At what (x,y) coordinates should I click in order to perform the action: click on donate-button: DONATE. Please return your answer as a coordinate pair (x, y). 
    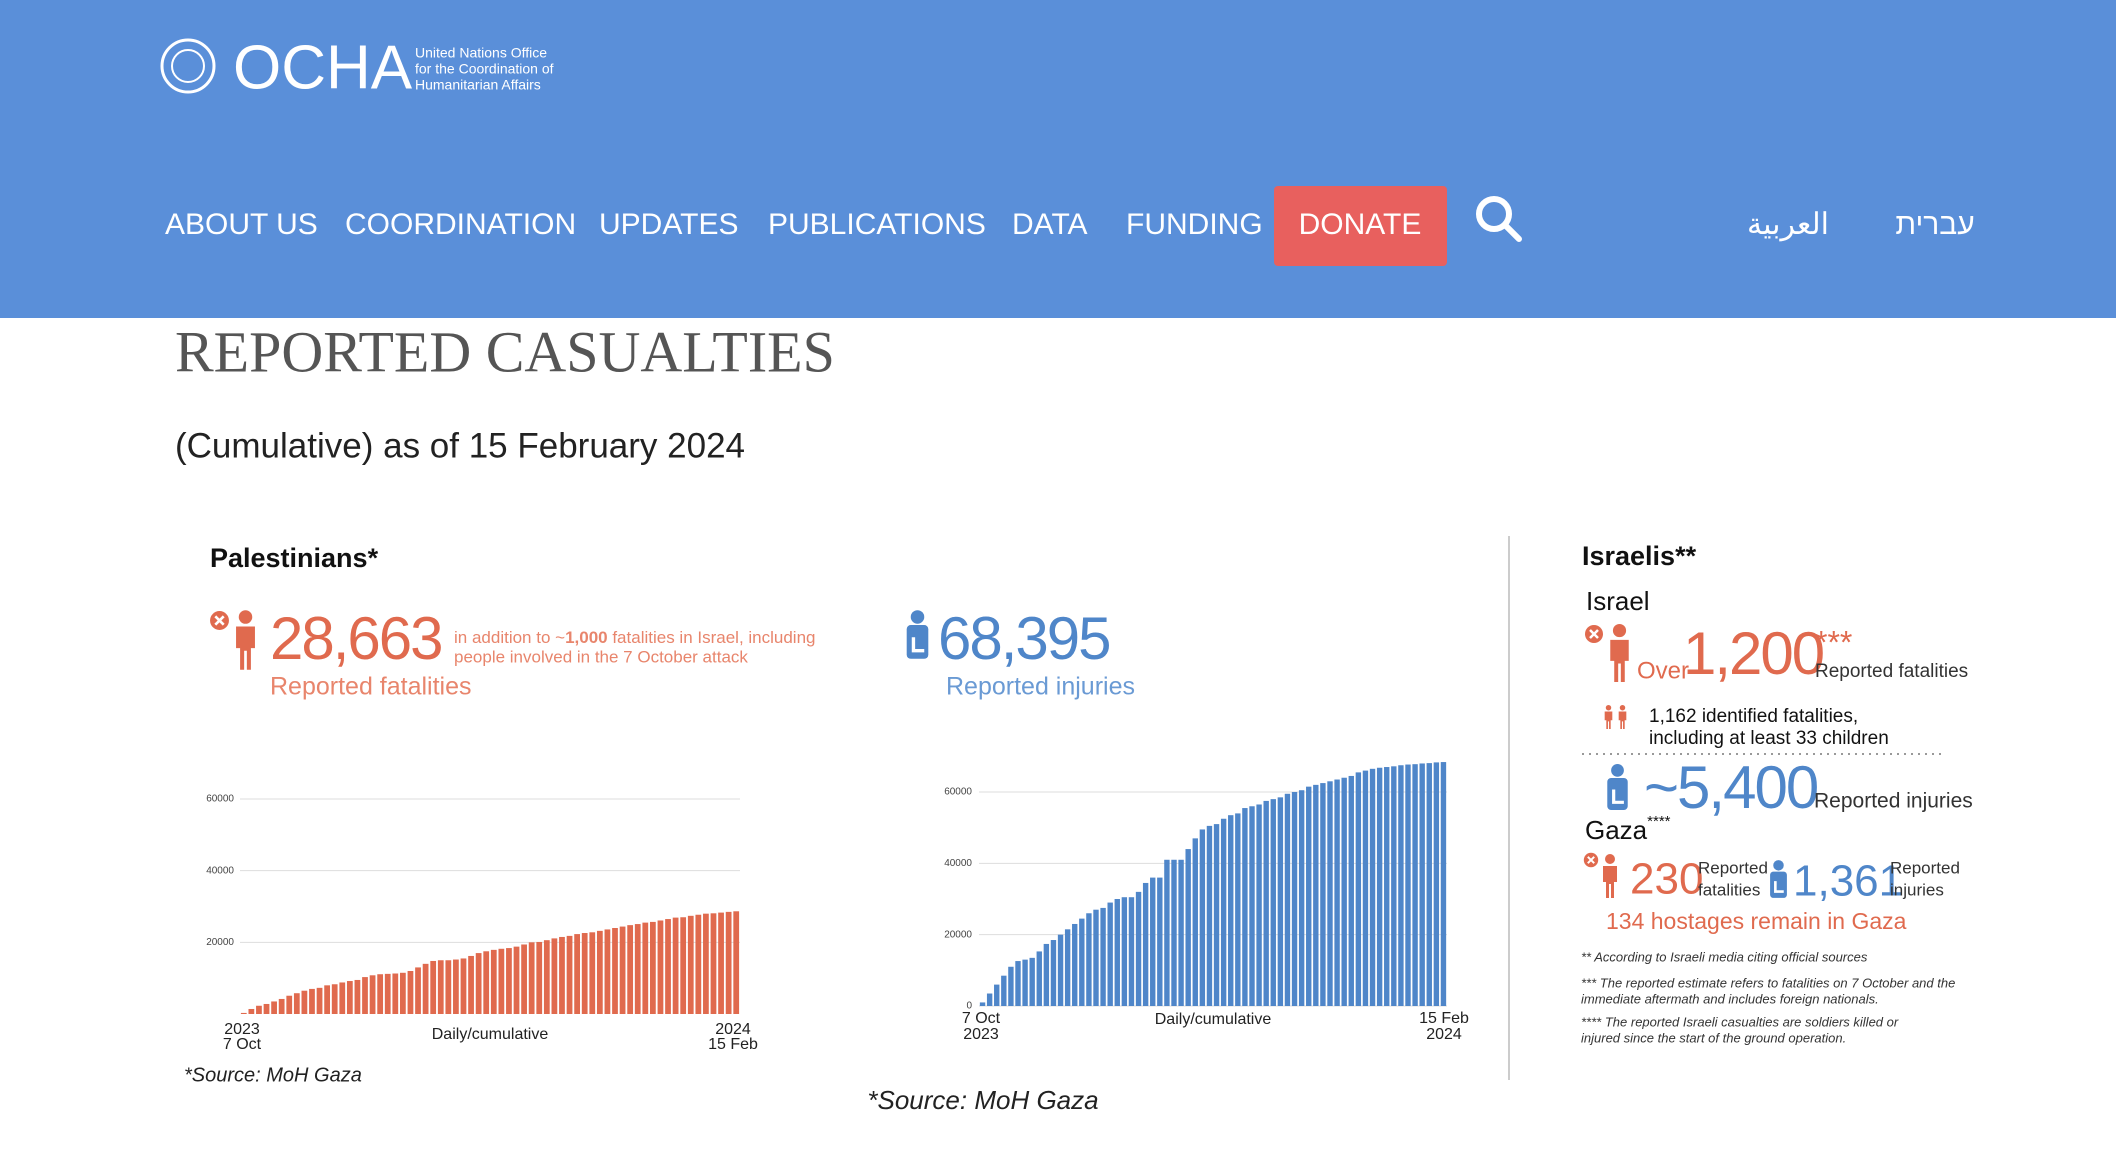
    Looking at the image, I should click on (1360, 226).